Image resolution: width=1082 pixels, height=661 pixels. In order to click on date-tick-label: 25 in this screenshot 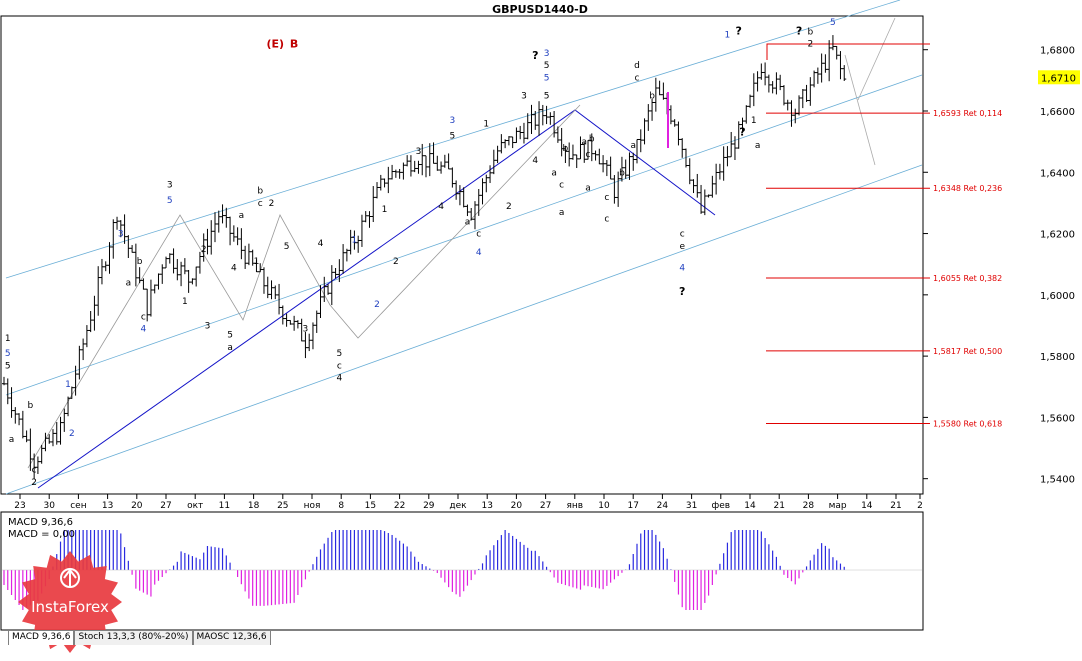, I will do `click(282, 506)`.